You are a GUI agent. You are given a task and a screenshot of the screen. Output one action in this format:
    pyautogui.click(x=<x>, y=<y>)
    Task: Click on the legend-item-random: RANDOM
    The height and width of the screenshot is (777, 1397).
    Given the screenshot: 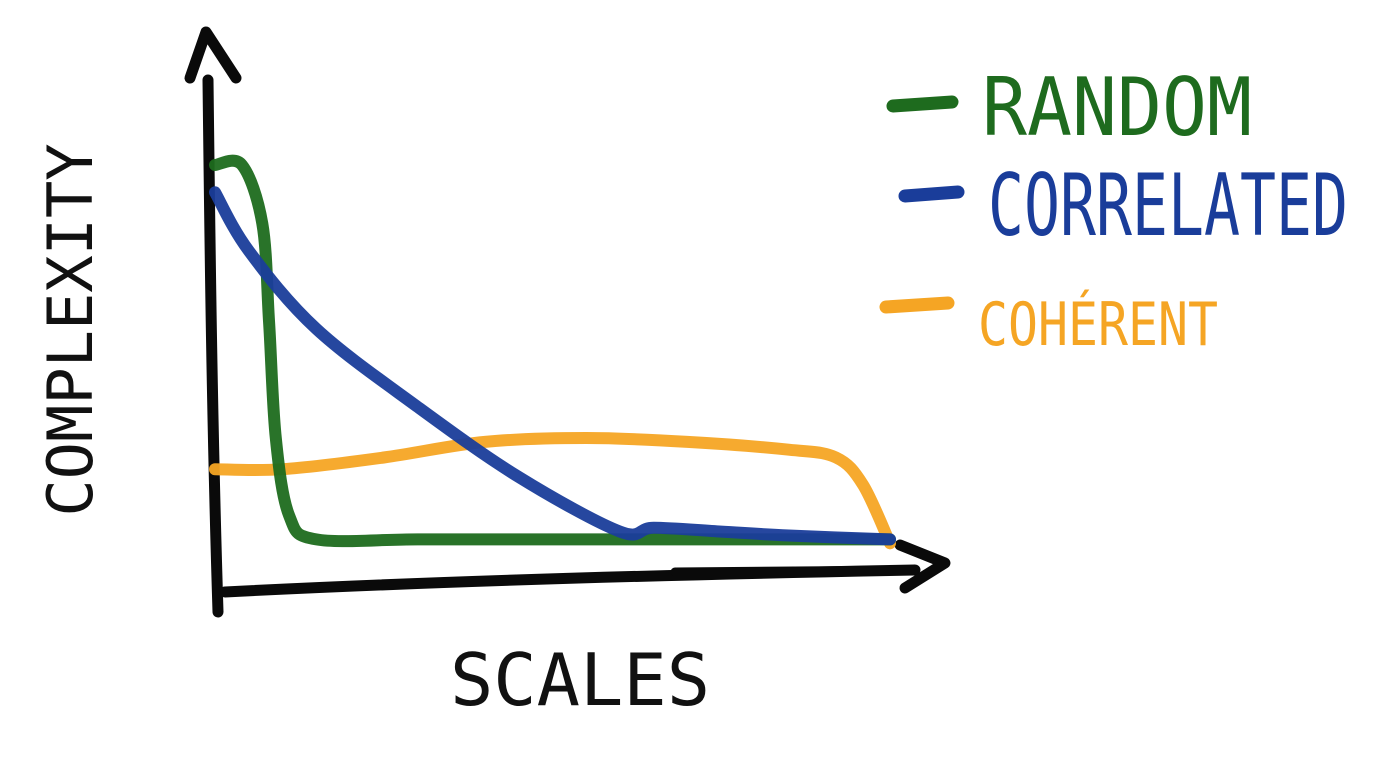 What is the action you would take?
    pyautogui.click(x=1069, y=107)
    